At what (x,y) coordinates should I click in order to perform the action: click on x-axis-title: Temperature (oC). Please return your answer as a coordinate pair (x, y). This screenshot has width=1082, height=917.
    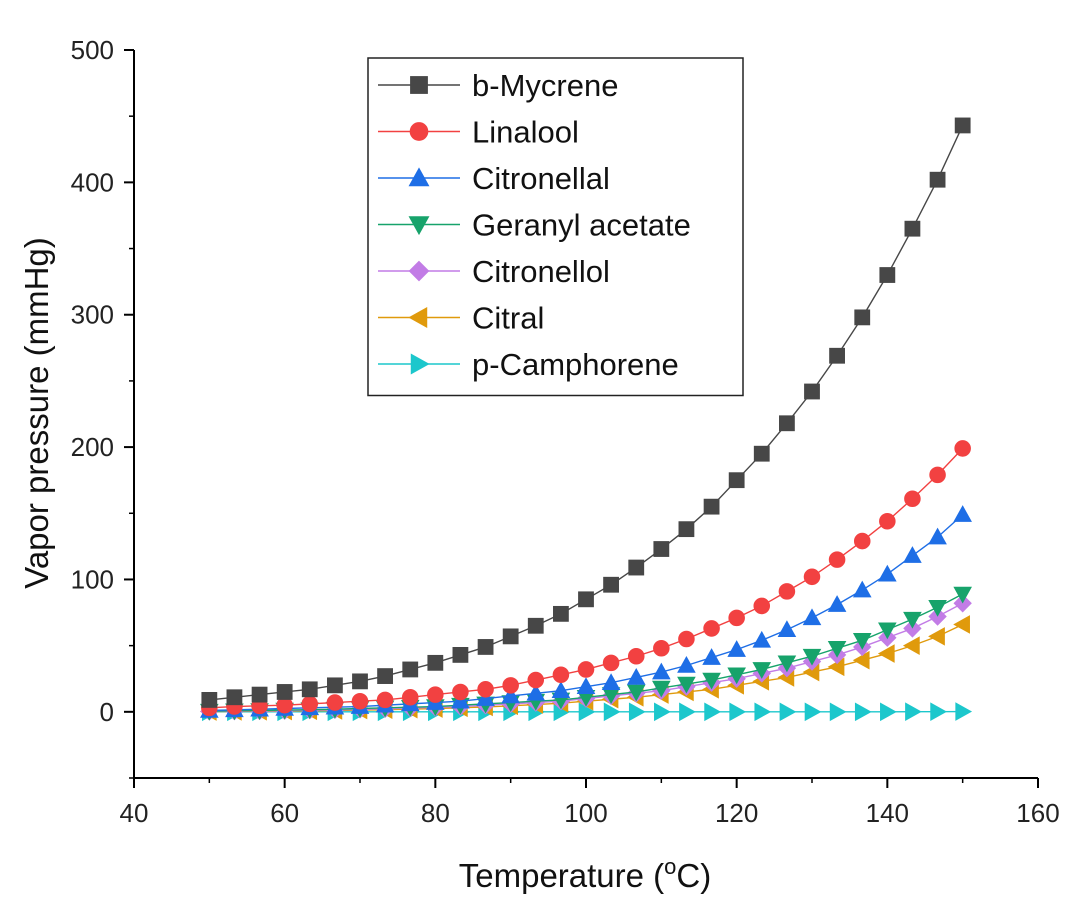
    Looking at the image, I should click on (585, 874).